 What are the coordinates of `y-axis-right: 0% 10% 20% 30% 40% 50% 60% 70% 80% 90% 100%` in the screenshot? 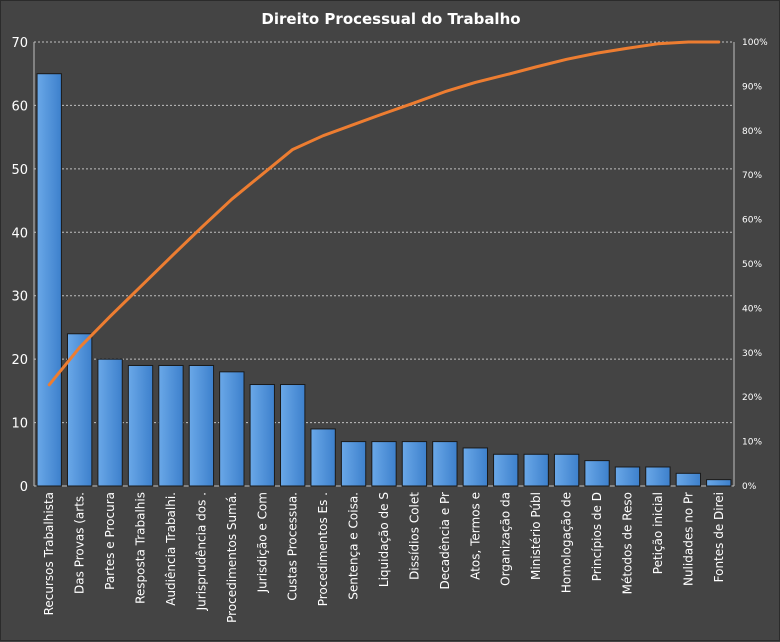 It's located at (755, 265).